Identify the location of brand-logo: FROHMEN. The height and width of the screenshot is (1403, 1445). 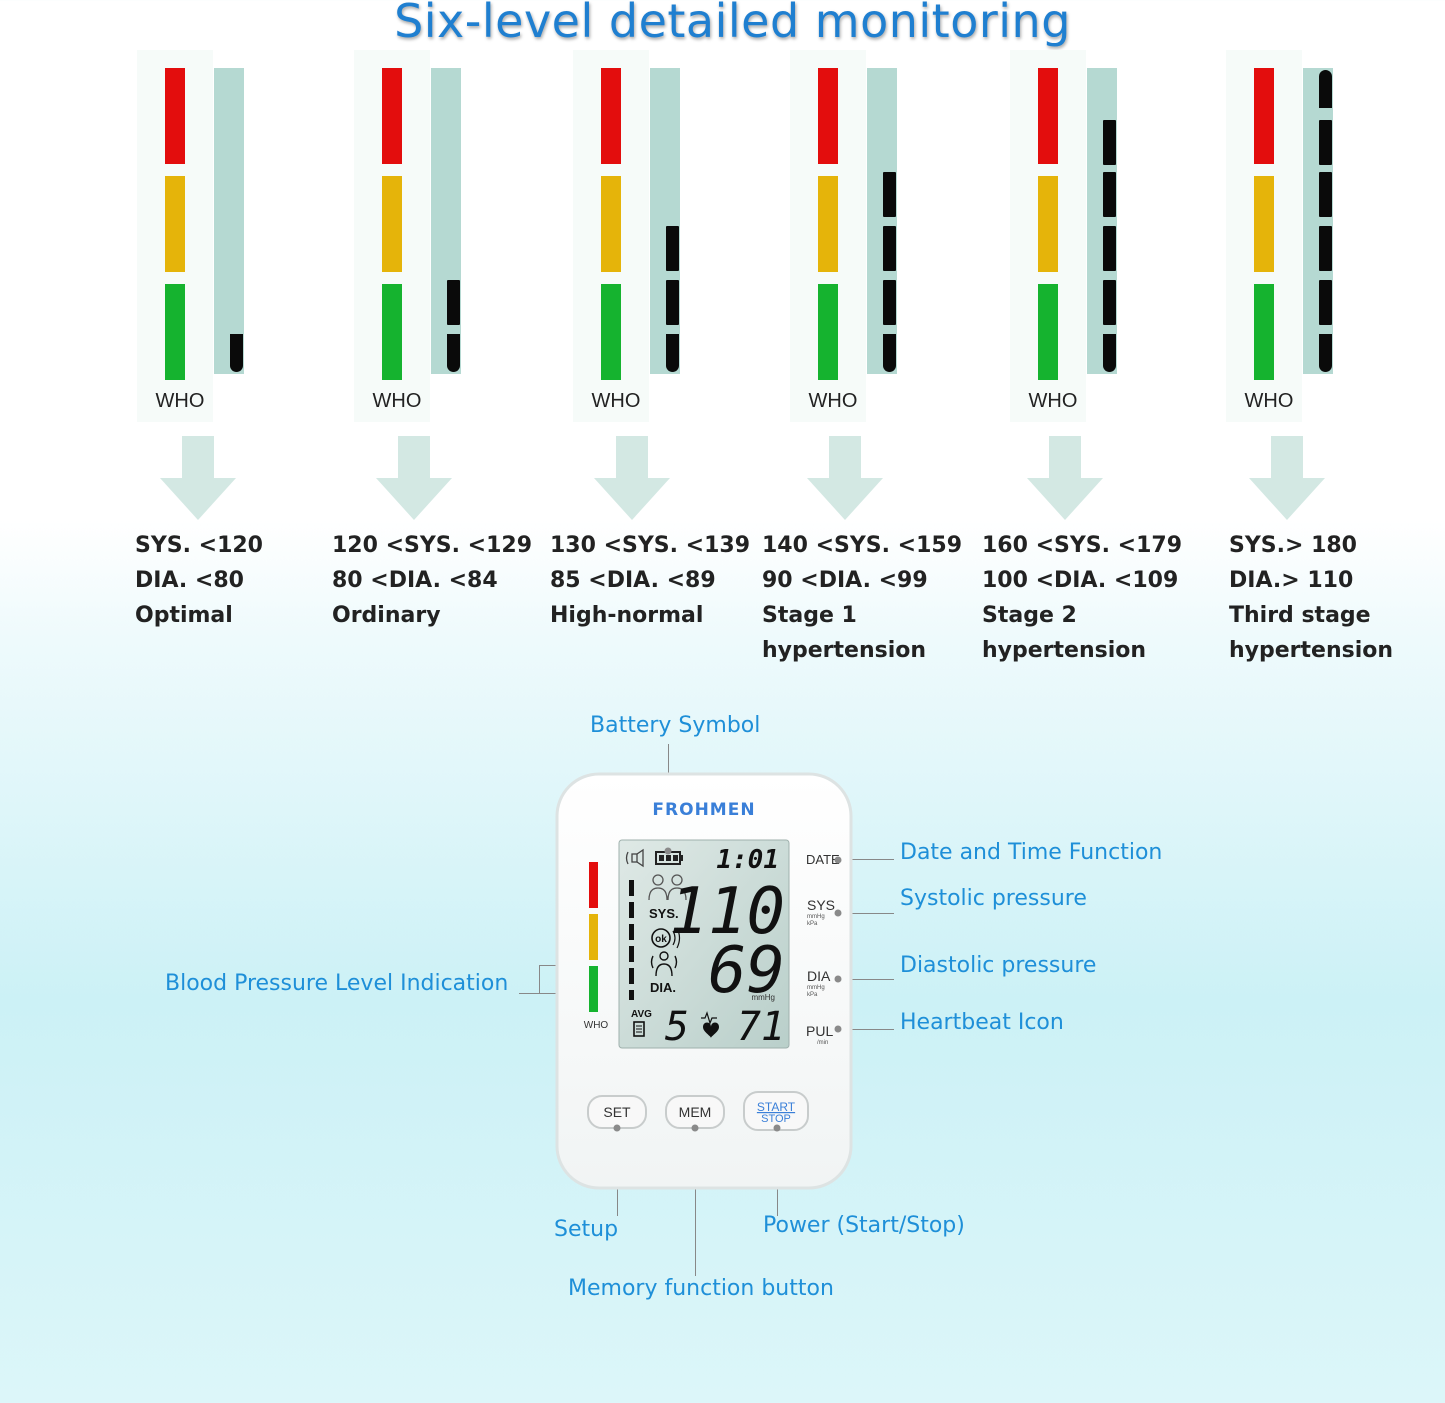
(703, 810).